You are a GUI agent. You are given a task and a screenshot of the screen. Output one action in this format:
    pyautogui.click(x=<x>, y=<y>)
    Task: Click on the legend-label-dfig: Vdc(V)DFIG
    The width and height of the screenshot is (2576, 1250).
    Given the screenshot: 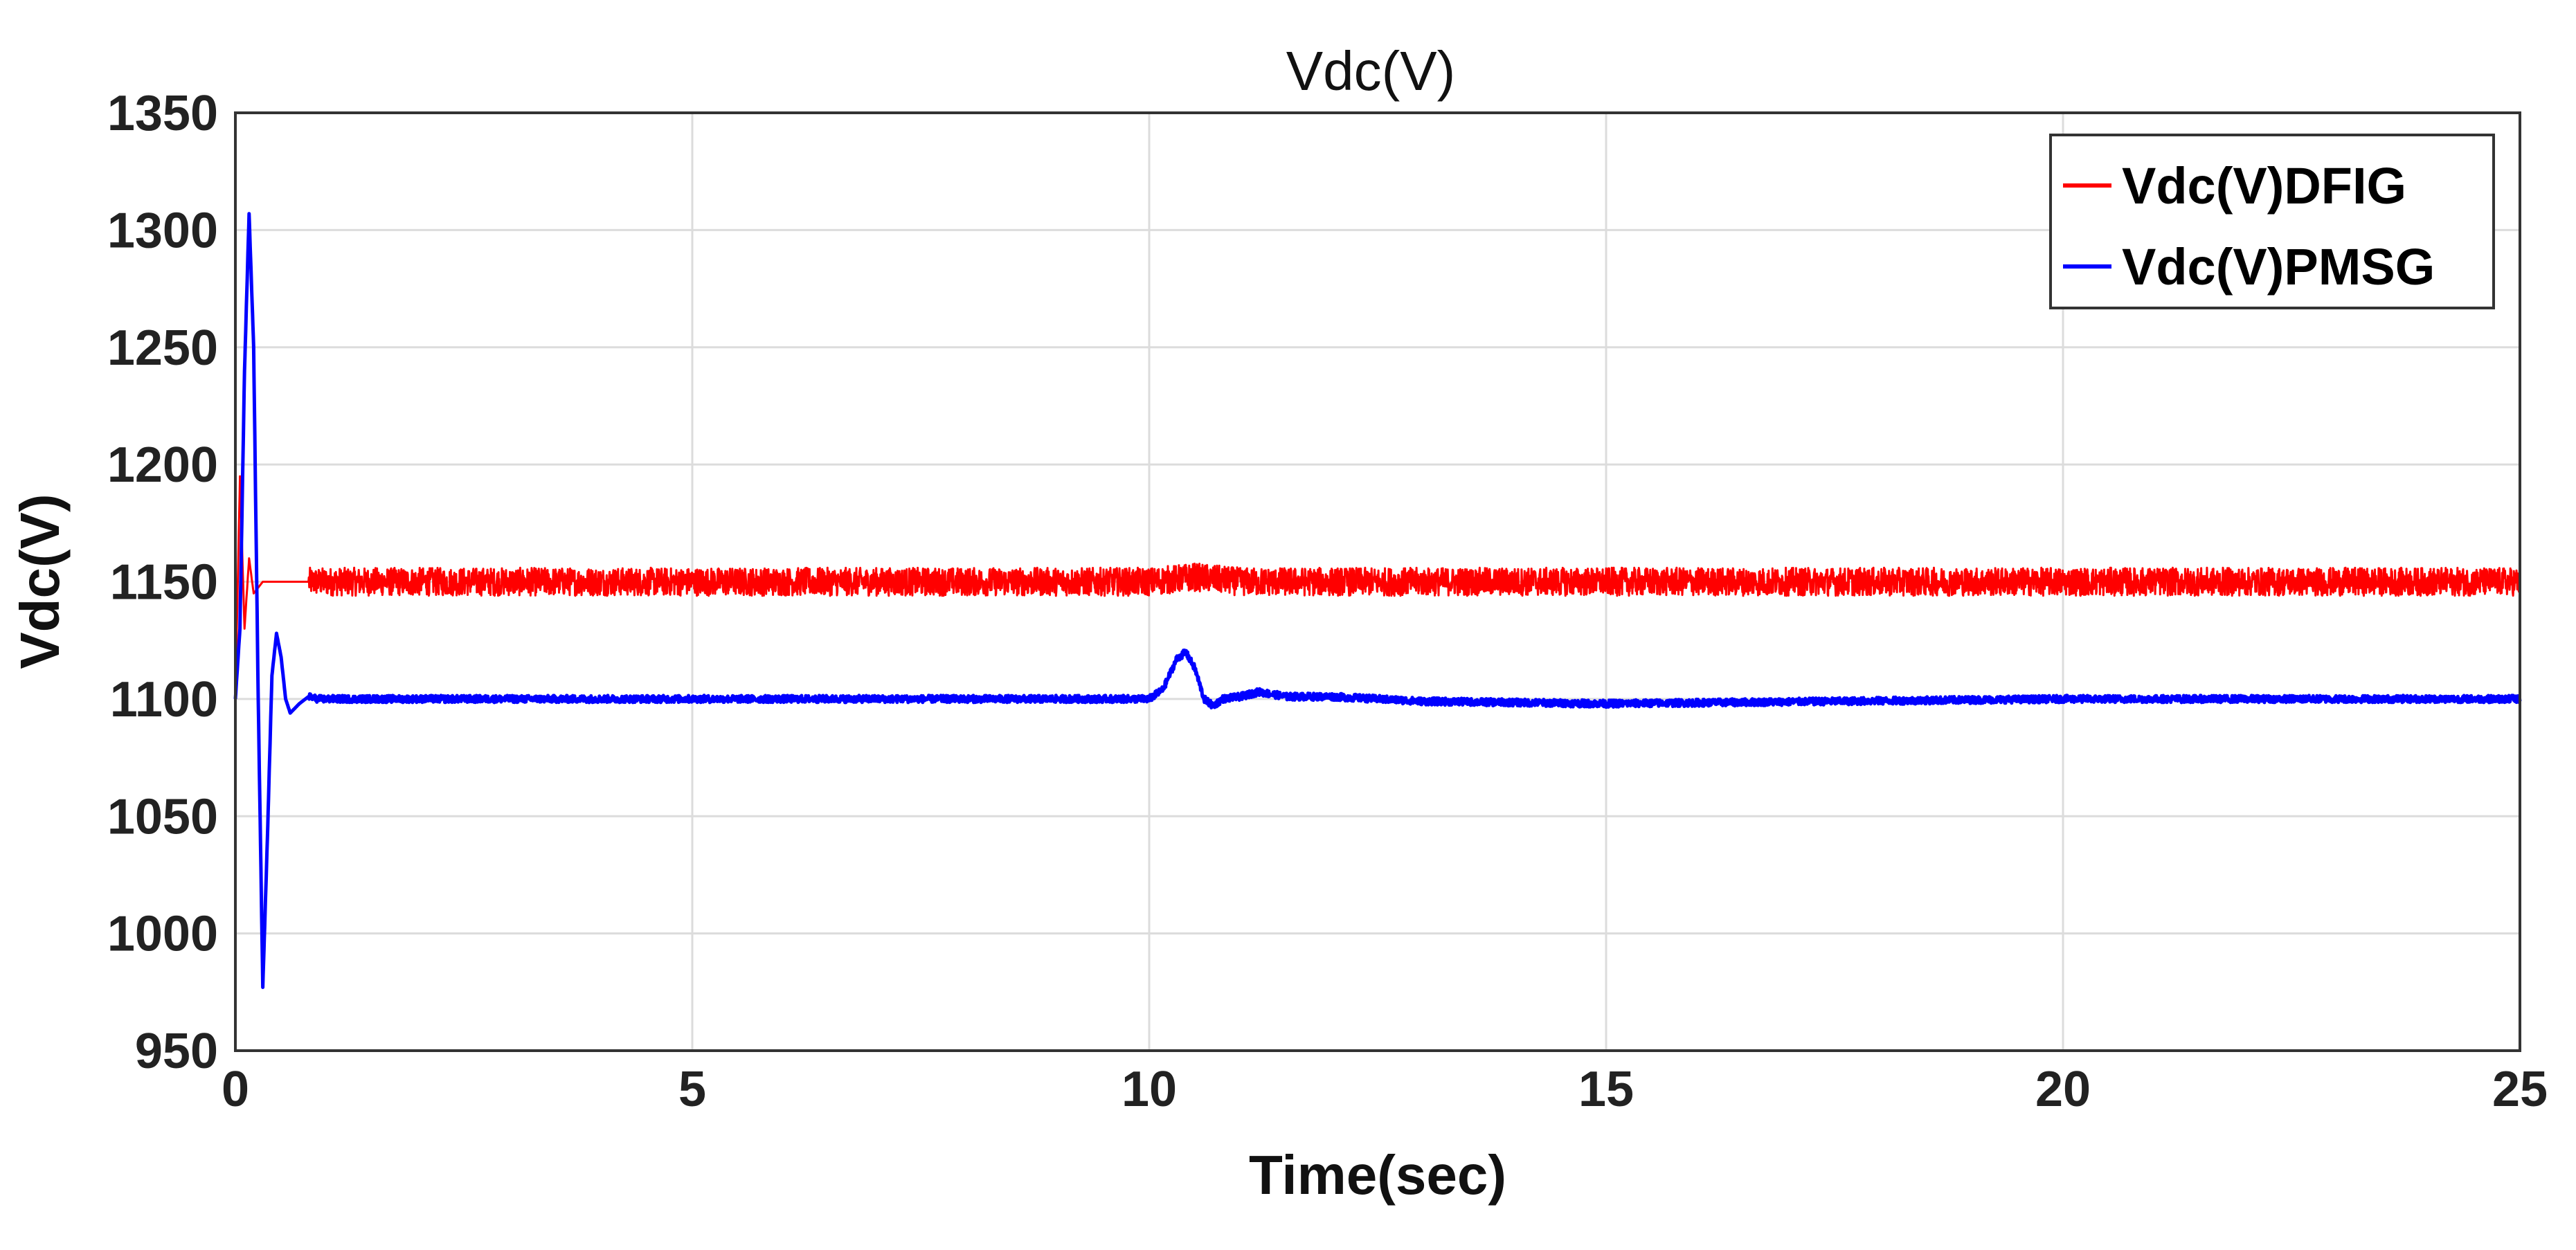 What is the action you would take?
    pyautogui.click(x=2264, y=186)
    